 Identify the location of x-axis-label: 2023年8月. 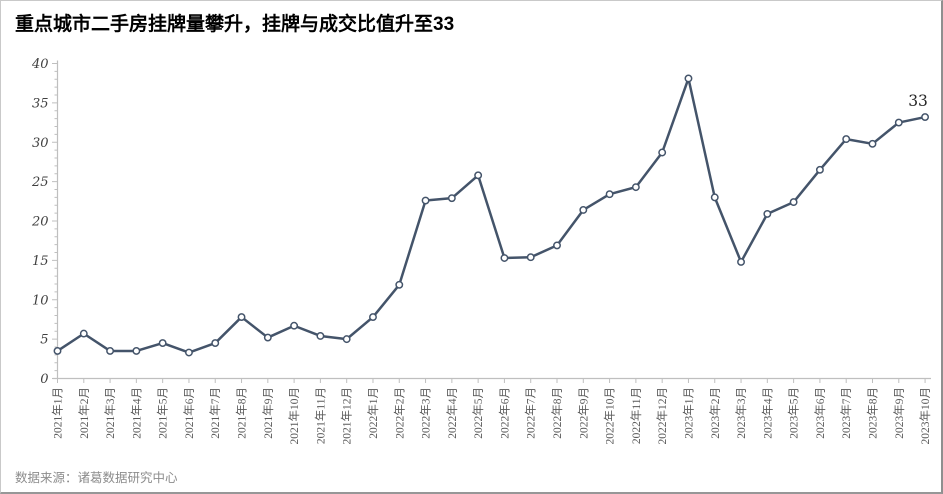
(872, 413).